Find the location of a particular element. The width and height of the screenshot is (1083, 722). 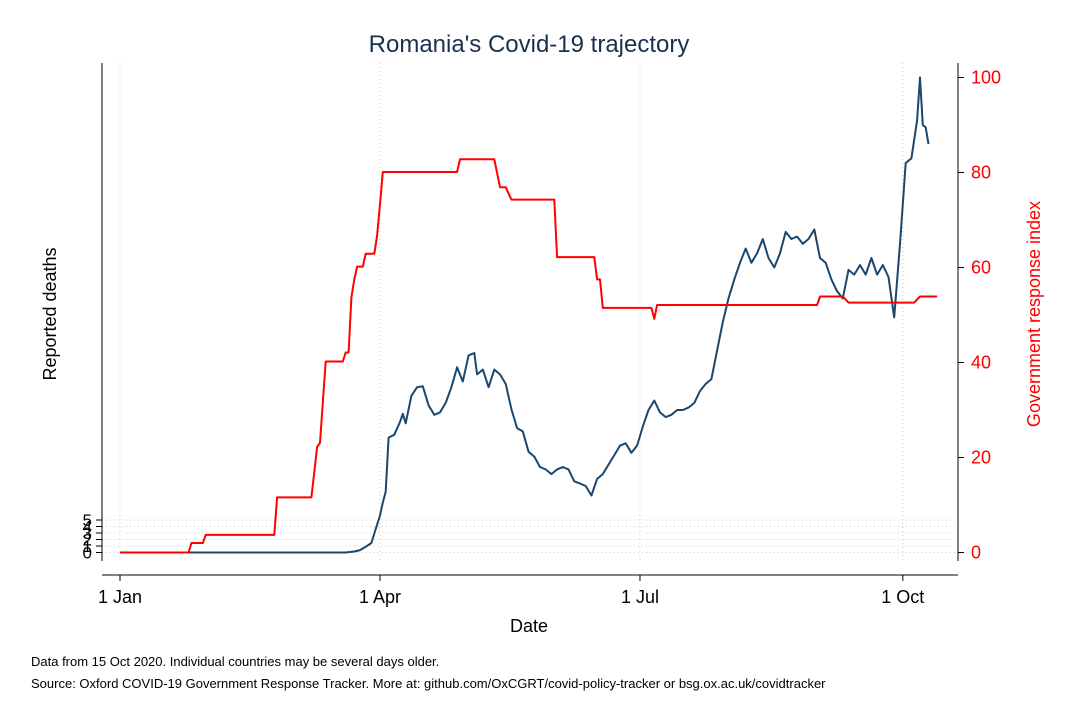

y-axis-left-title: Reported deaths is located at coordinates (50, 313).